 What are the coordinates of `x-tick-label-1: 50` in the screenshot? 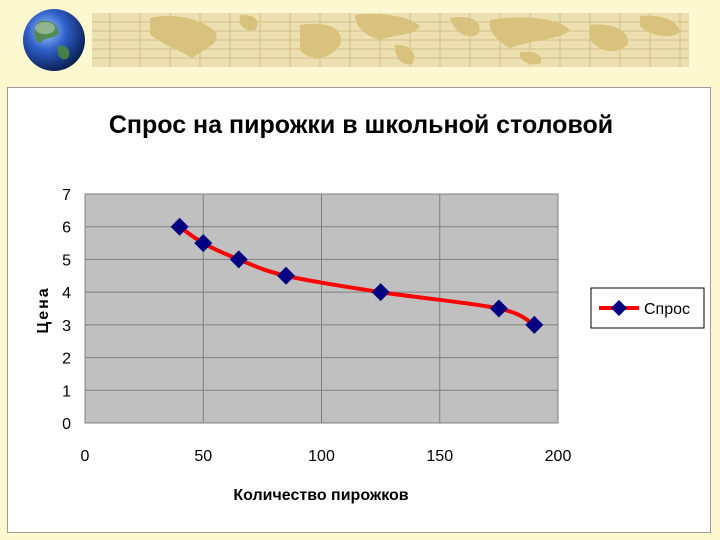 It's located at (203, 456).